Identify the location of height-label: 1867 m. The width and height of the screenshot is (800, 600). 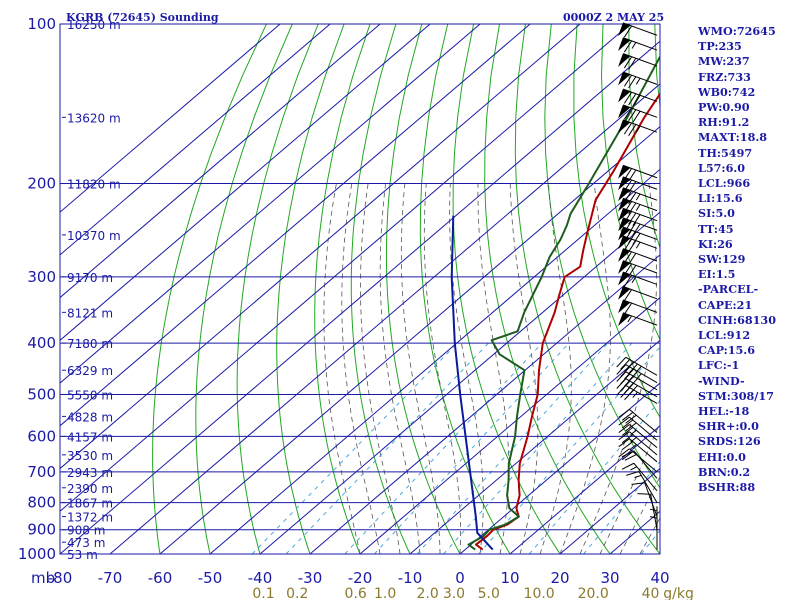
(90, 504).